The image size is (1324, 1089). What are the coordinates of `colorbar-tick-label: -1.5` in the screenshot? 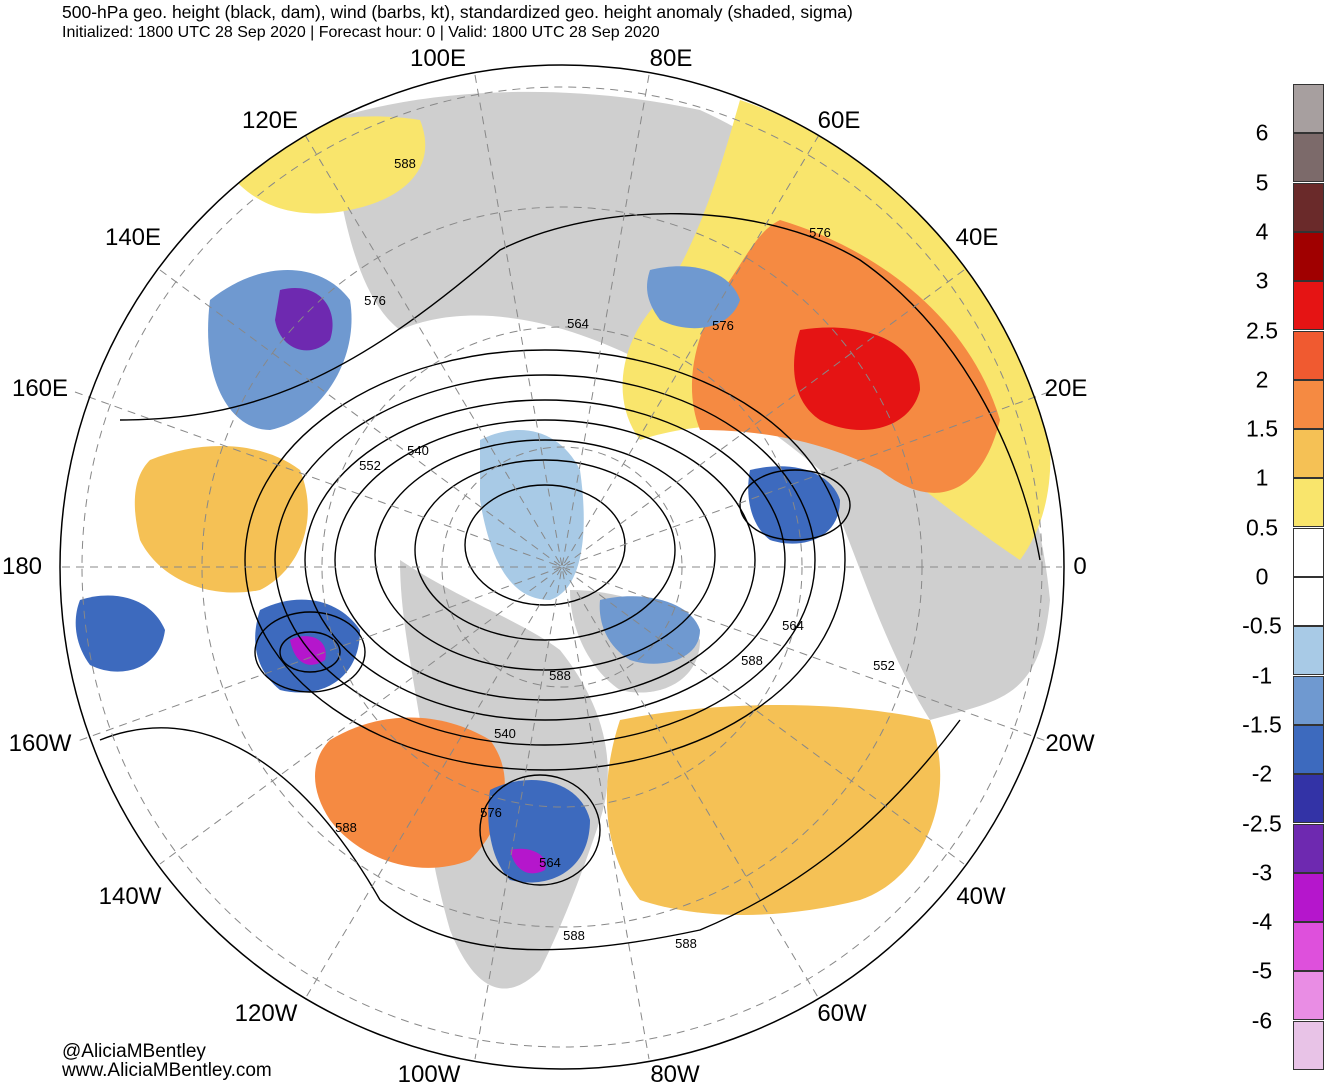 It's located at (1262, 724).